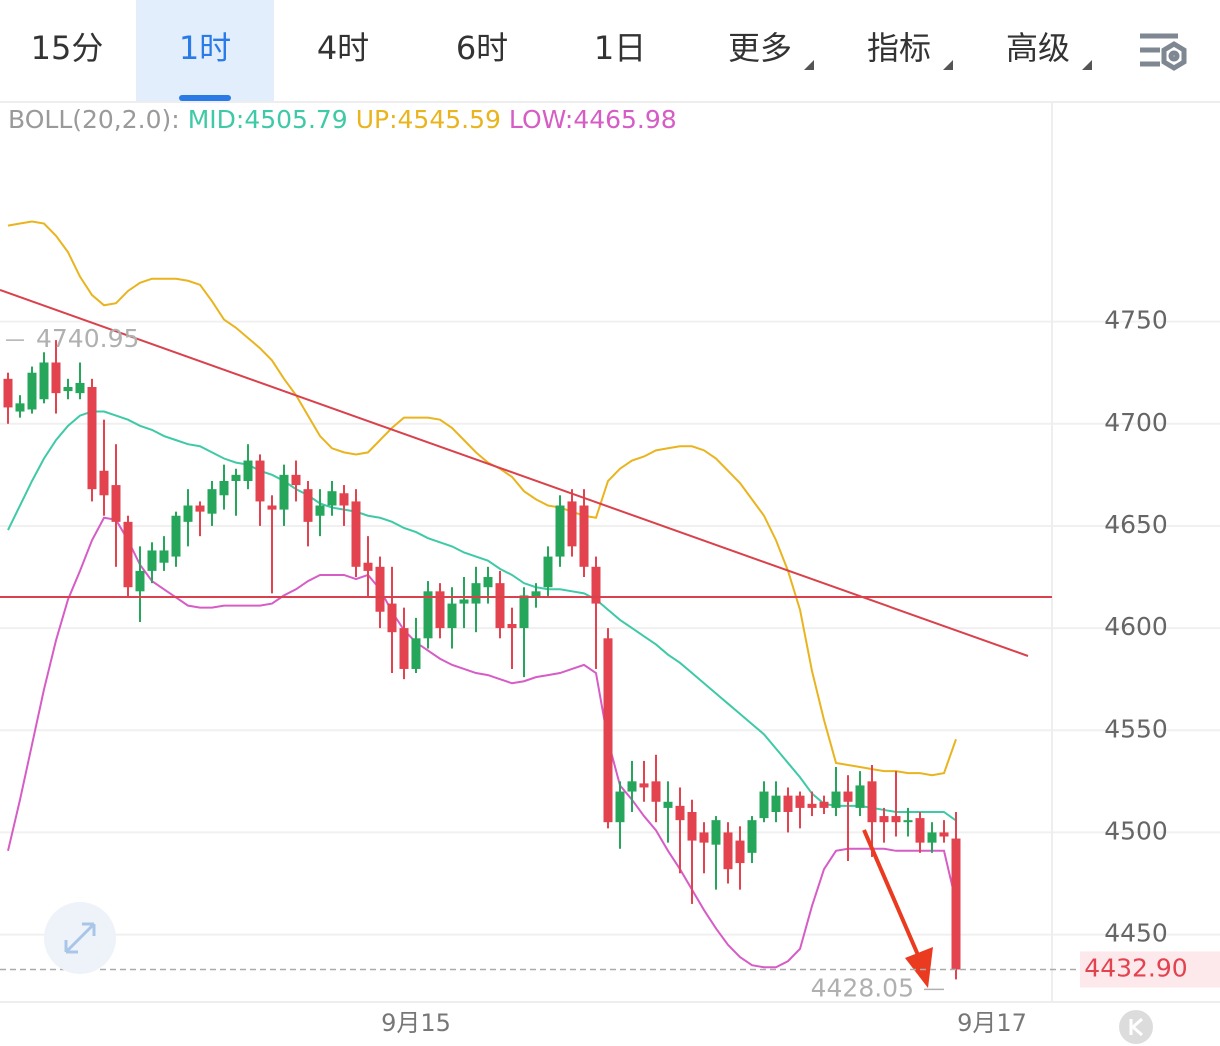  What do you see at coordinates (216, 119) in the screenshot?
I see `legend-name: MID:` at bounding box center [216, 119].